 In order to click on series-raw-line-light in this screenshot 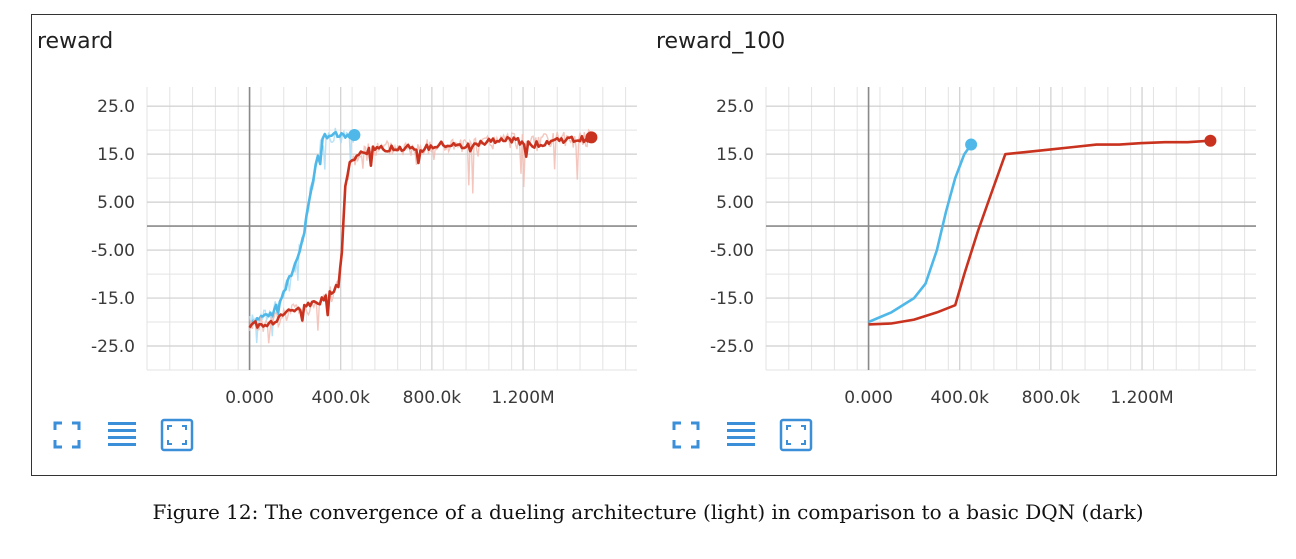, I will do `click(302, 235)`.